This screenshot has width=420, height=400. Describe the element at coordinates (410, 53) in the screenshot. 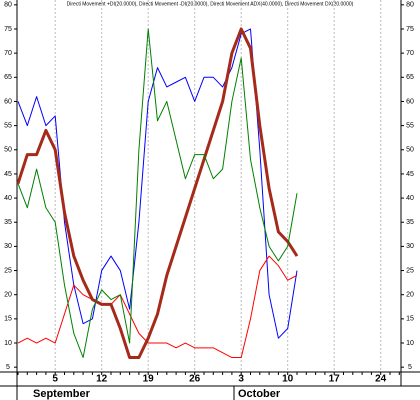

I see `y-tick-label-right: 70` at that location.